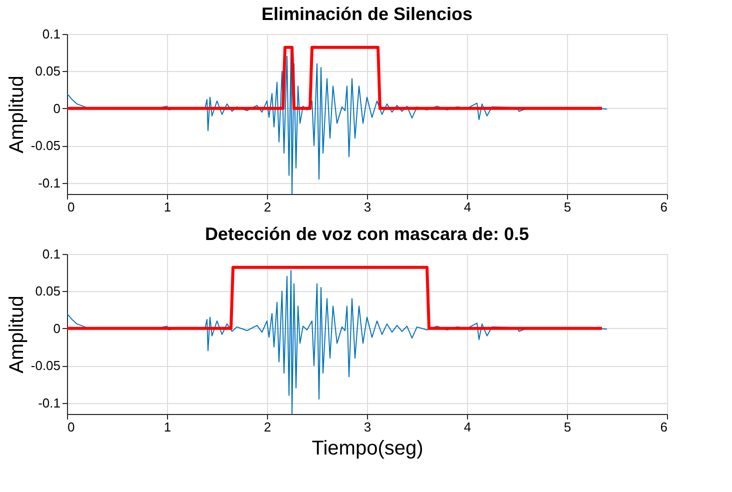 This screenshot has height=492, width=732. Describe the element at coordinates (368, 449) in the screenshot. I see `x-axis-title: Tiempo(seg)` at that location.